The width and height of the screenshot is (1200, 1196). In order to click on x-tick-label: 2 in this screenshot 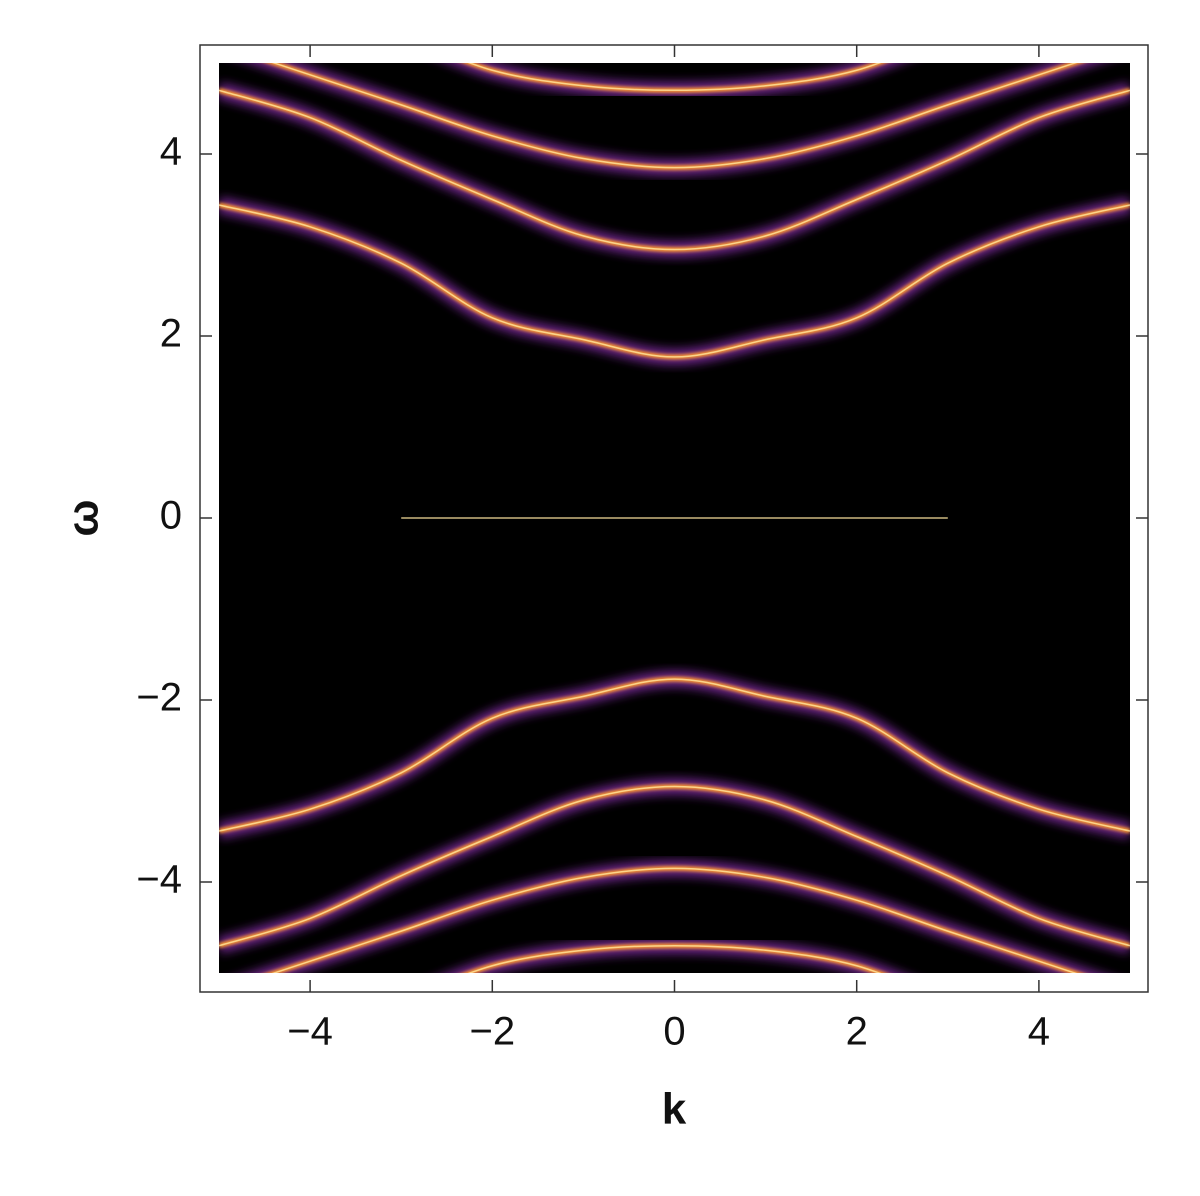, I will do `click(857, 1032)`.